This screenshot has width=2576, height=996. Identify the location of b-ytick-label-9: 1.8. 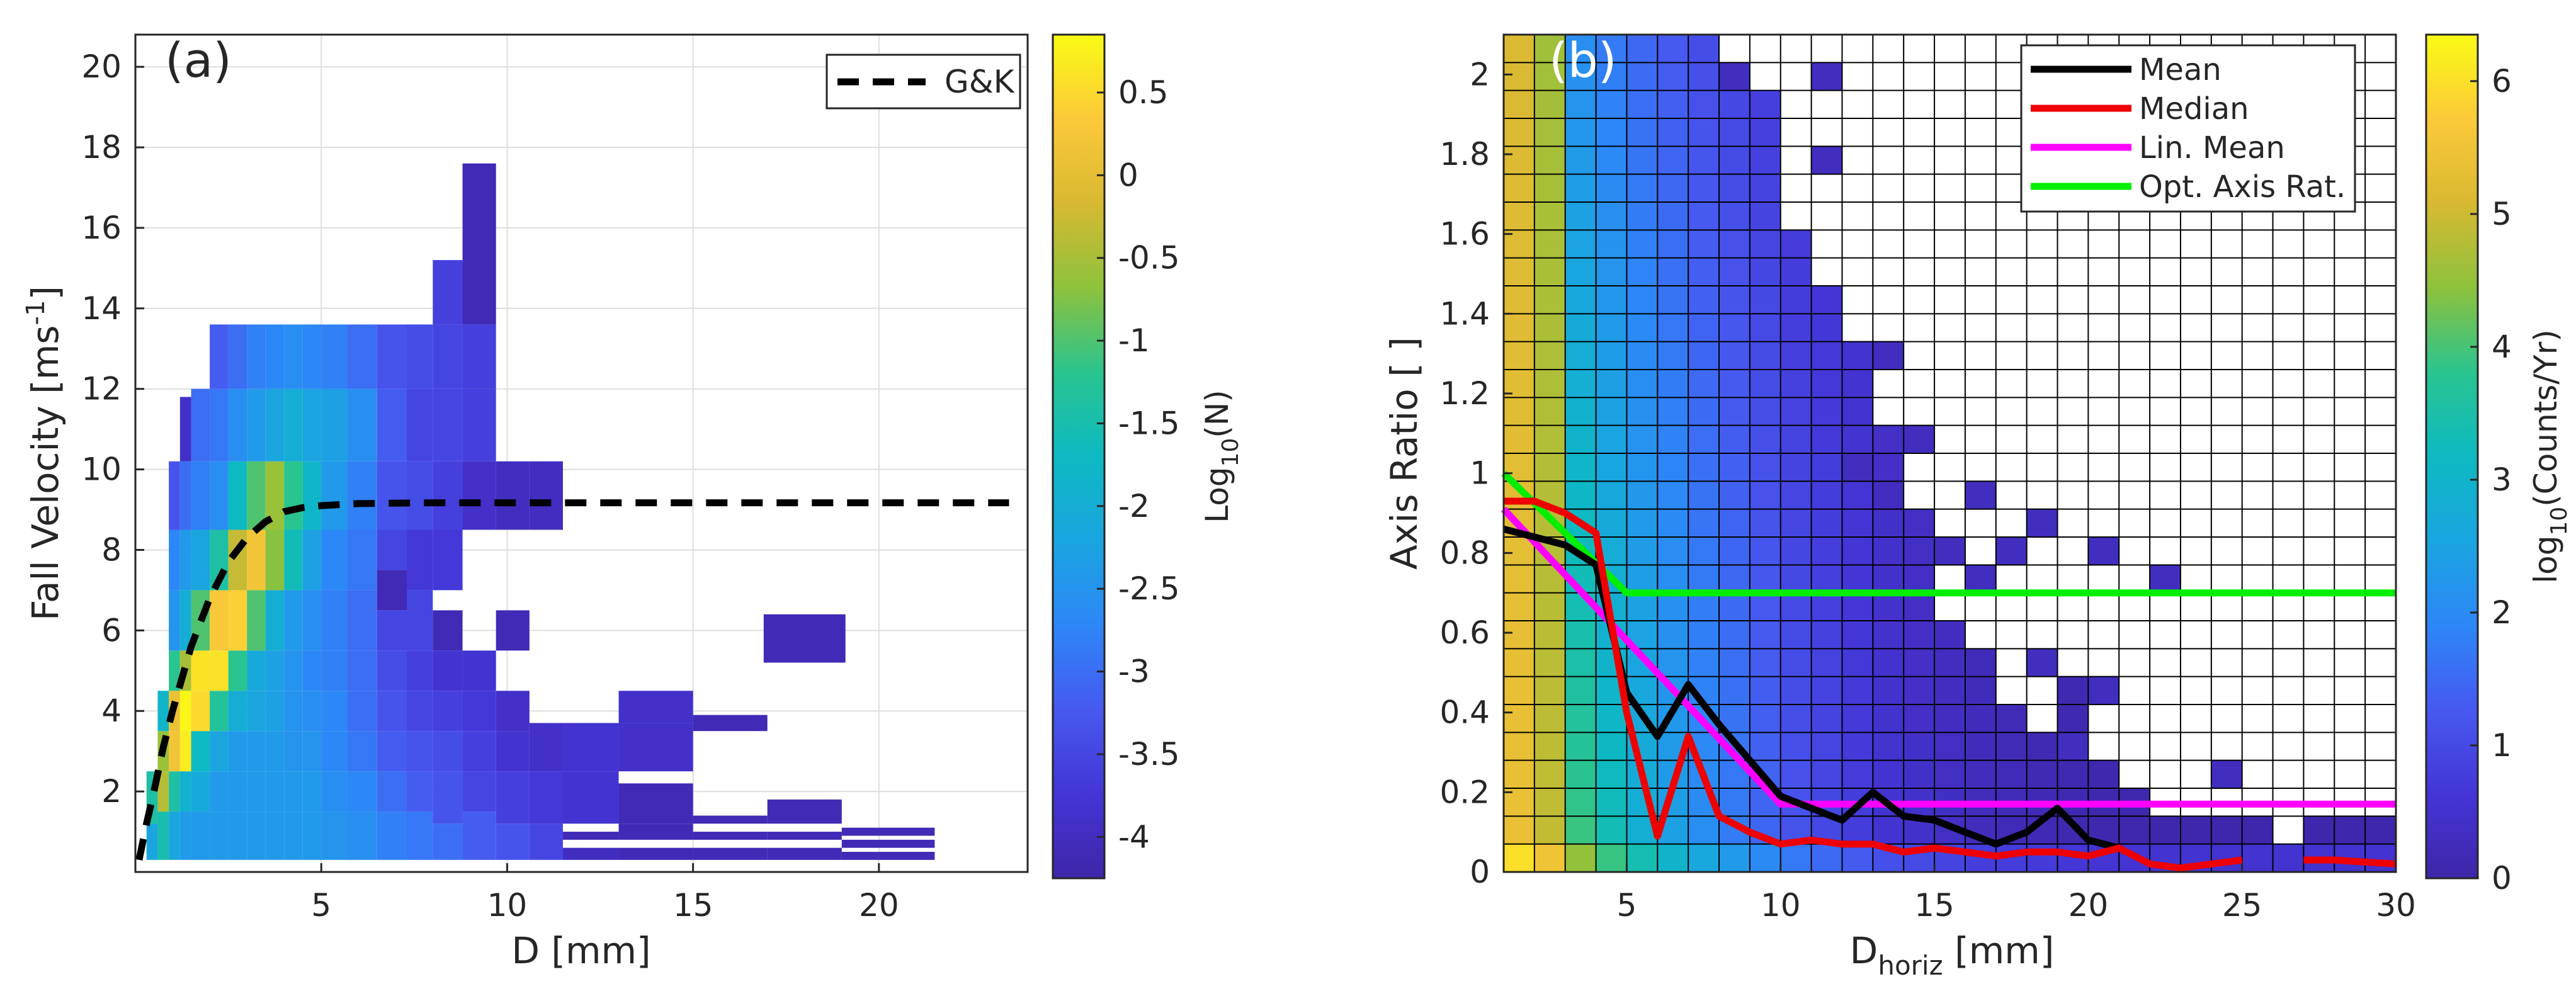
(1464, 154).